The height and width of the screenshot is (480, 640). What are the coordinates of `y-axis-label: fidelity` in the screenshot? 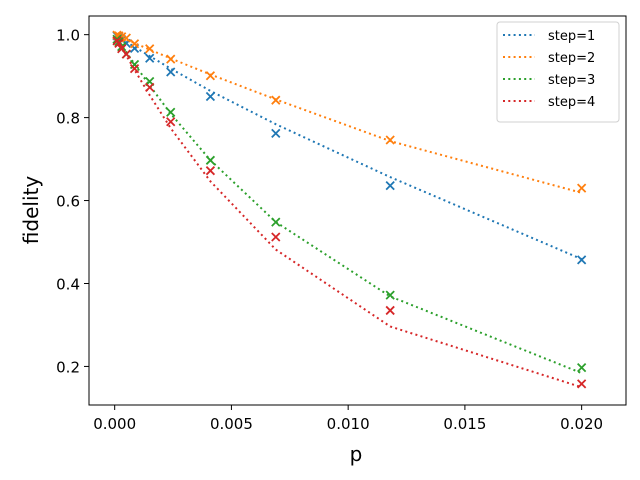 It's located at (31, 210).